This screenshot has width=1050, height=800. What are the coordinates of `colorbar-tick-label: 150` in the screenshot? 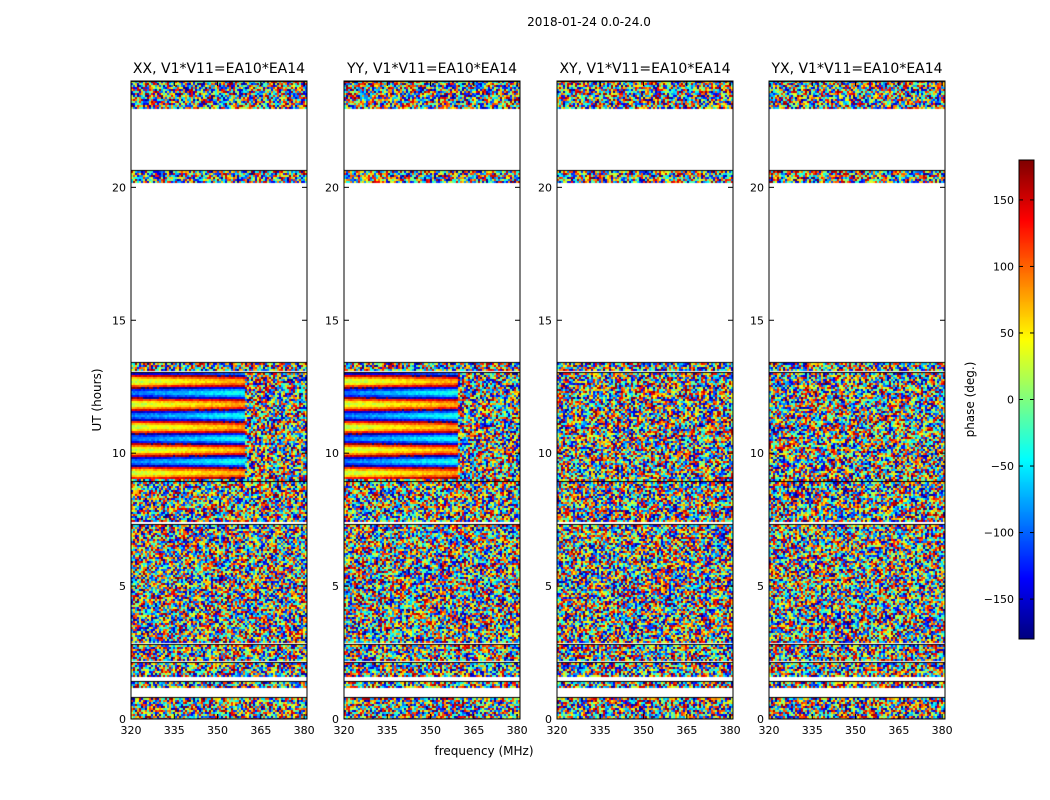 It's located at (1003, 200).